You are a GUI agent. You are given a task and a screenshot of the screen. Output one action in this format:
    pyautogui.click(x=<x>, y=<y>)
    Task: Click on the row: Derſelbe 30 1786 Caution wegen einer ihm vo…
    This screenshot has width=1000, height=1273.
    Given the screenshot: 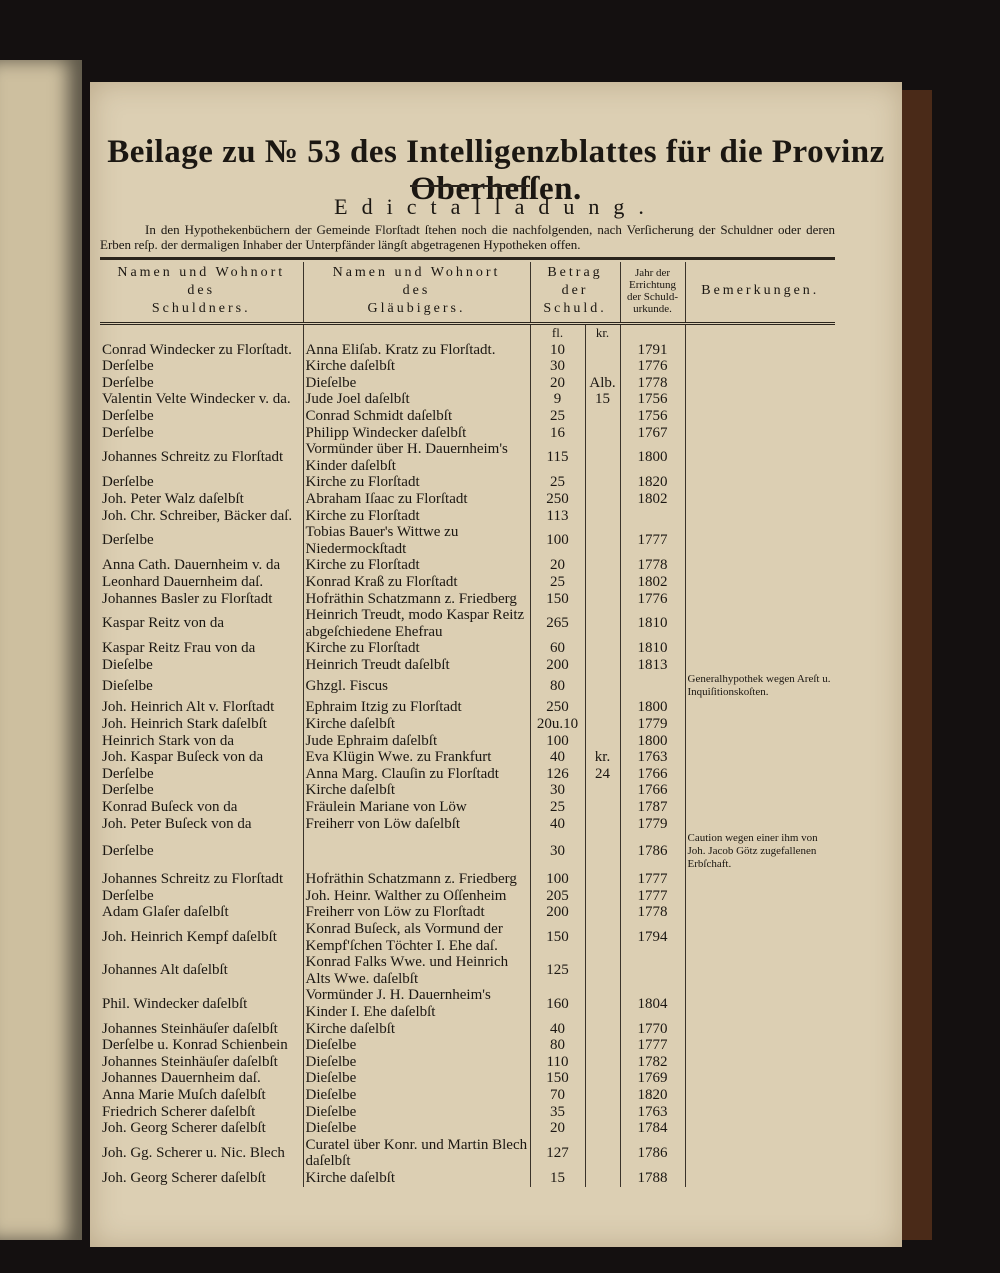 What is the action you would take?
    pyautogui.click(x=467, y=852)
    